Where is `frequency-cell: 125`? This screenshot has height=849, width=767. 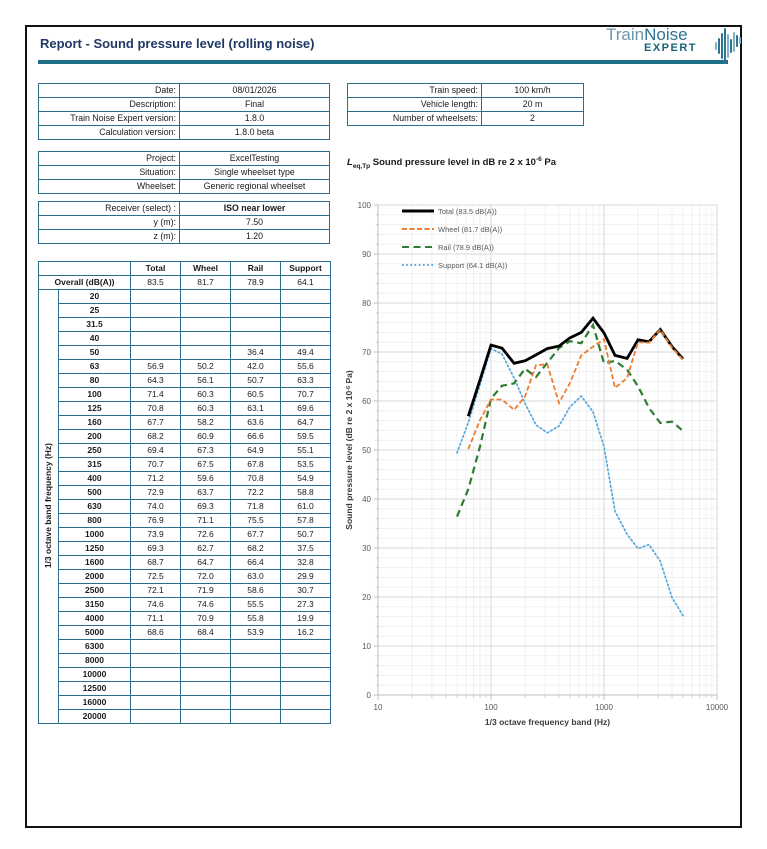
frequency-cell: 125 is located at coordinates (94, 408).